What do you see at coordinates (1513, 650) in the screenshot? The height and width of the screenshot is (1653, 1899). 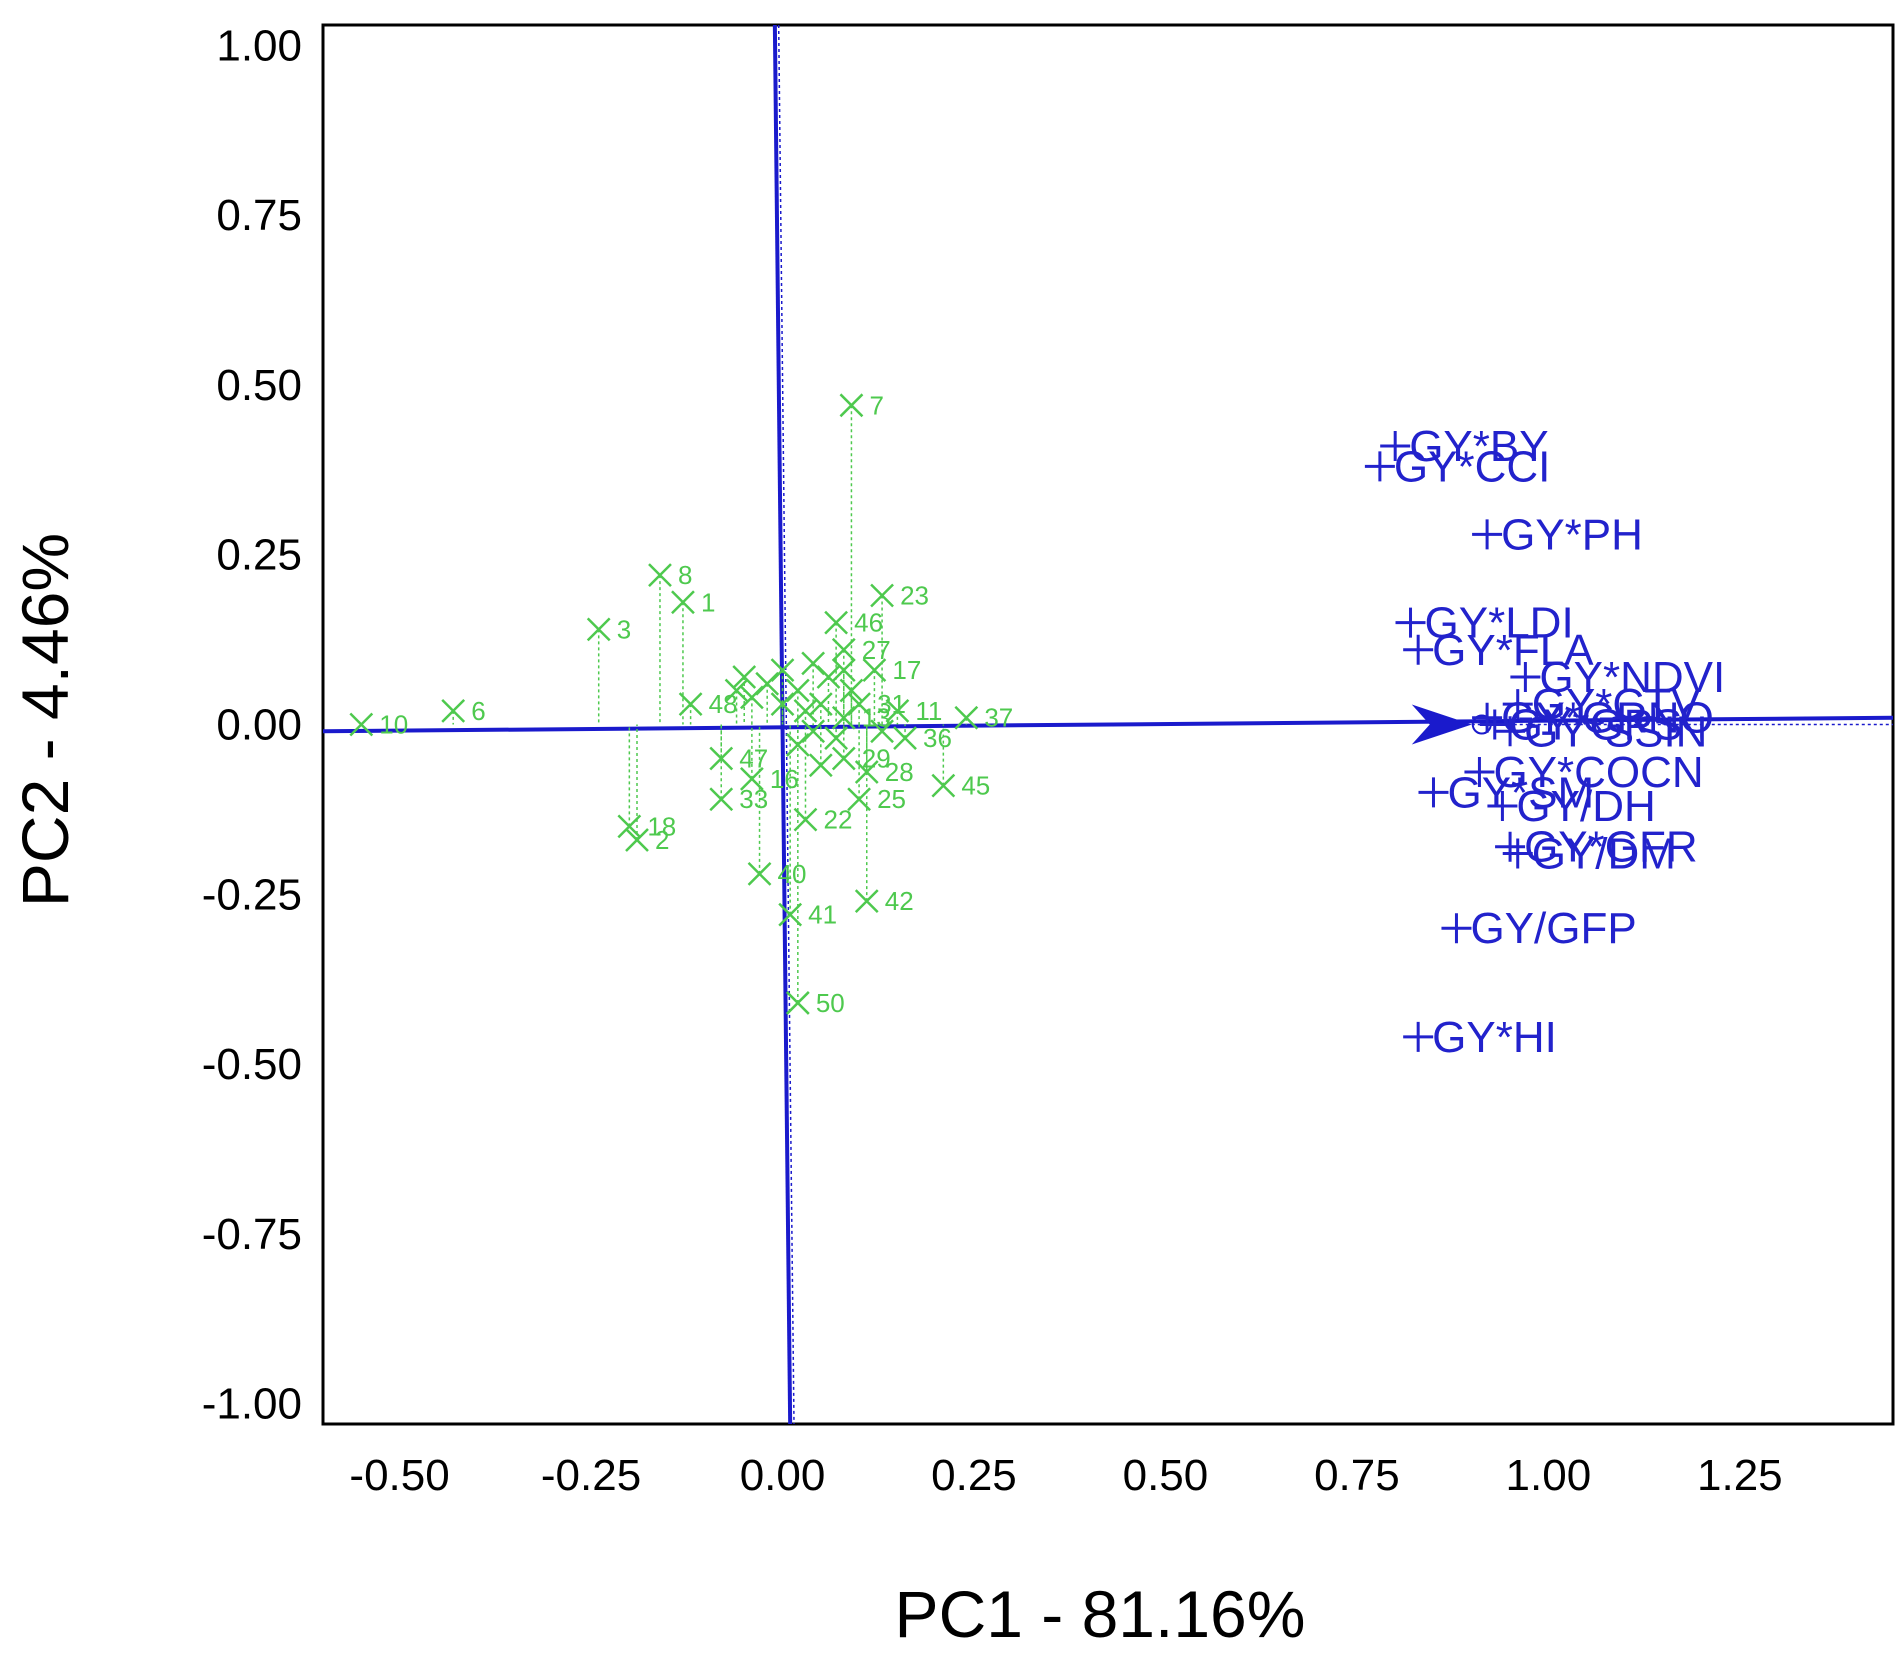 I see `trait-label: GY*FLA` at bounding box center [1513, 650].